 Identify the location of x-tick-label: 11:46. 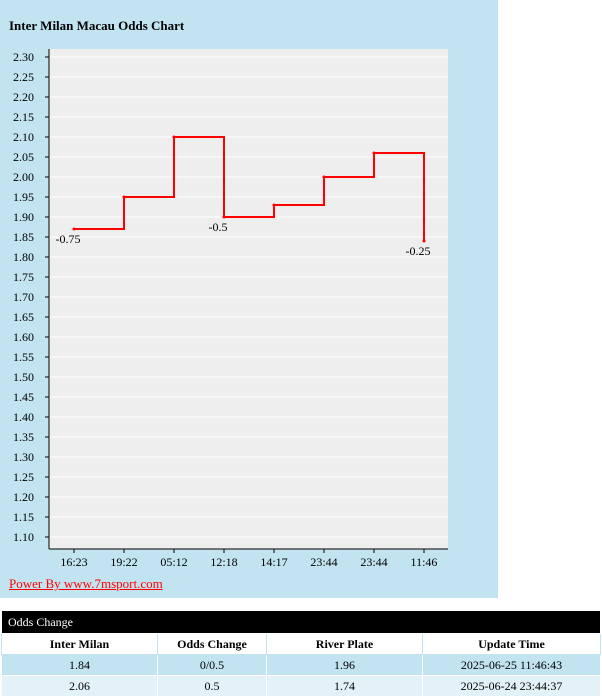
(424, 562).